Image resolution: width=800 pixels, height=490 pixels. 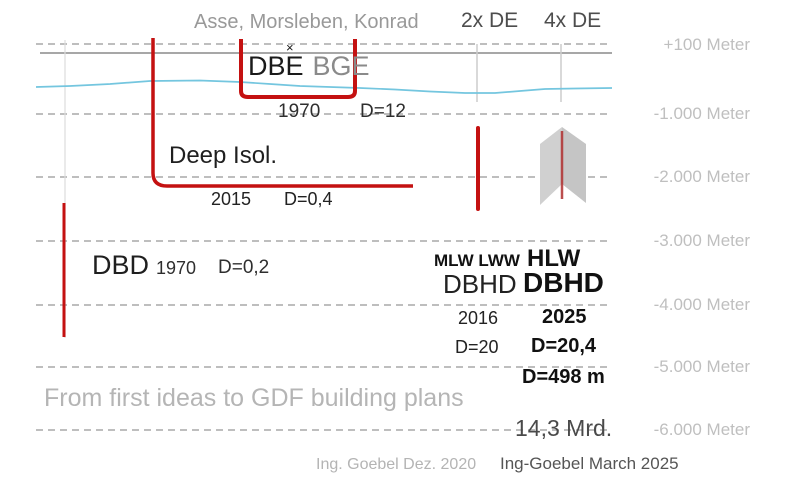 What do you see at coordinates (554, 258) in the screenshot?
I see `dbhd-hlw-waste-class: HLW` at bounding box center [554, 258].